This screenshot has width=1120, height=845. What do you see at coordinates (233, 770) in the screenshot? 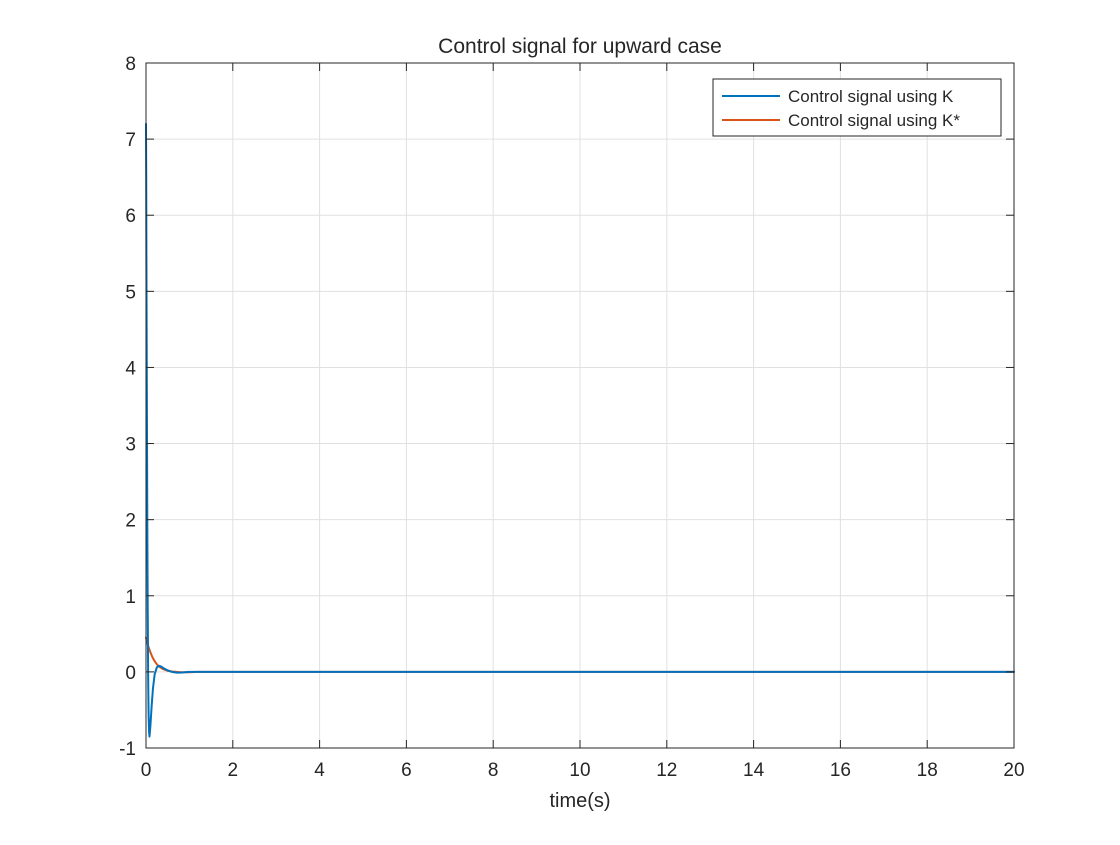
I see `x-tick-label: 2` at bounding box center [233, 770].